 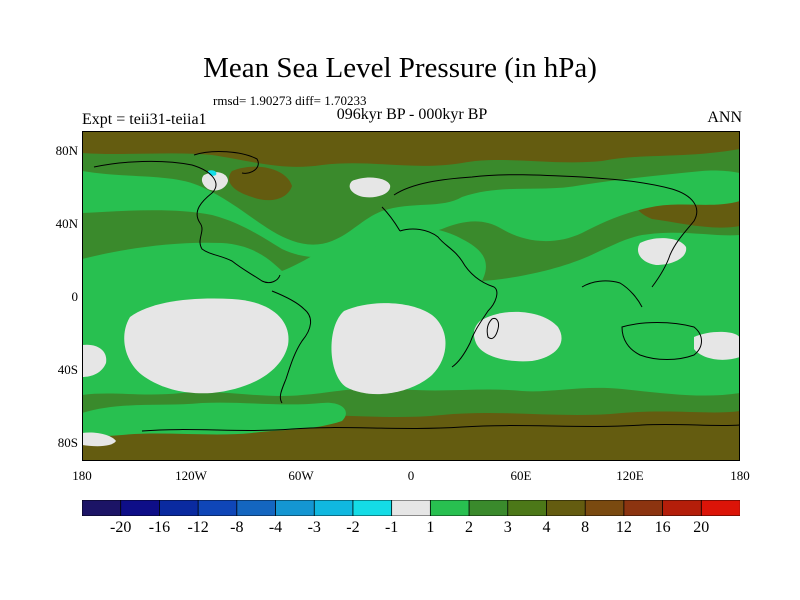 What do you see at coordinates (67, 442) in the screenshot?
I see `lat-tick-label: 80S` at bounding box center [67, 442].